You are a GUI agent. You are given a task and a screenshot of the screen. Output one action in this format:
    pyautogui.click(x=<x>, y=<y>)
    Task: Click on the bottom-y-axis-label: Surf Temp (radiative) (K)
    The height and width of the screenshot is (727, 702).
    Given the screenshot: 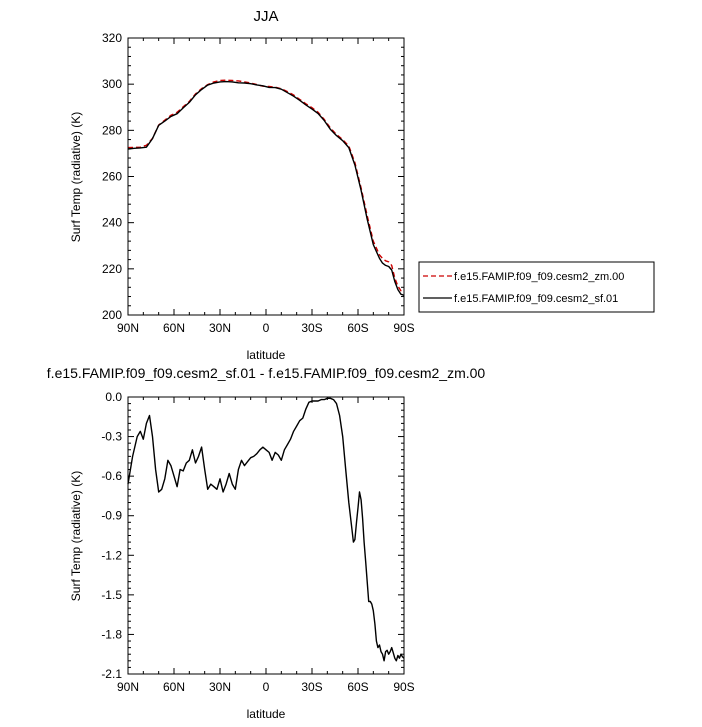 What is the action you would take?
    pyautogui.click(x=76, y=536)
    